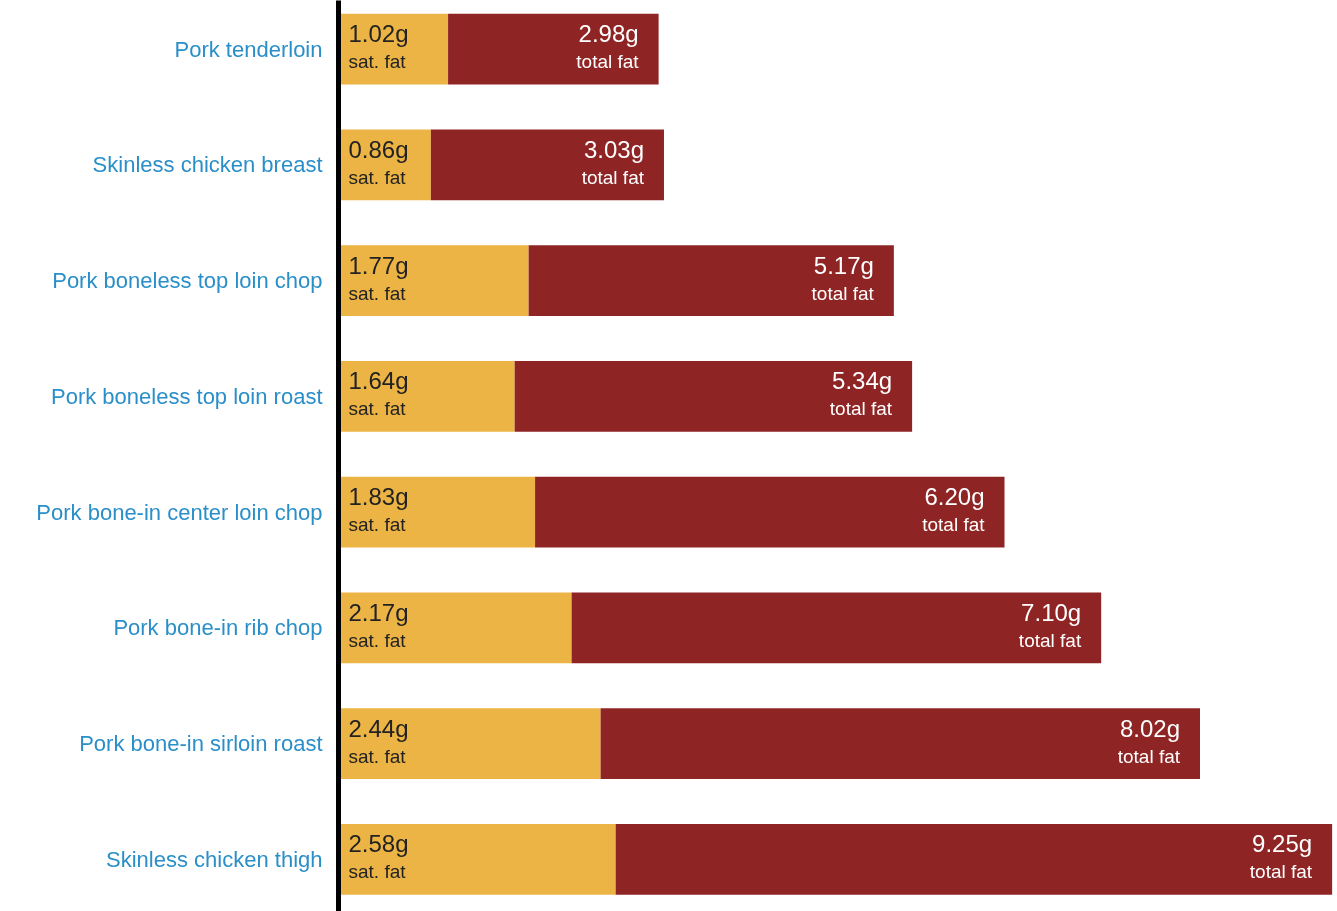  I want to click on data-label: 1.77g, so click(378, 265).